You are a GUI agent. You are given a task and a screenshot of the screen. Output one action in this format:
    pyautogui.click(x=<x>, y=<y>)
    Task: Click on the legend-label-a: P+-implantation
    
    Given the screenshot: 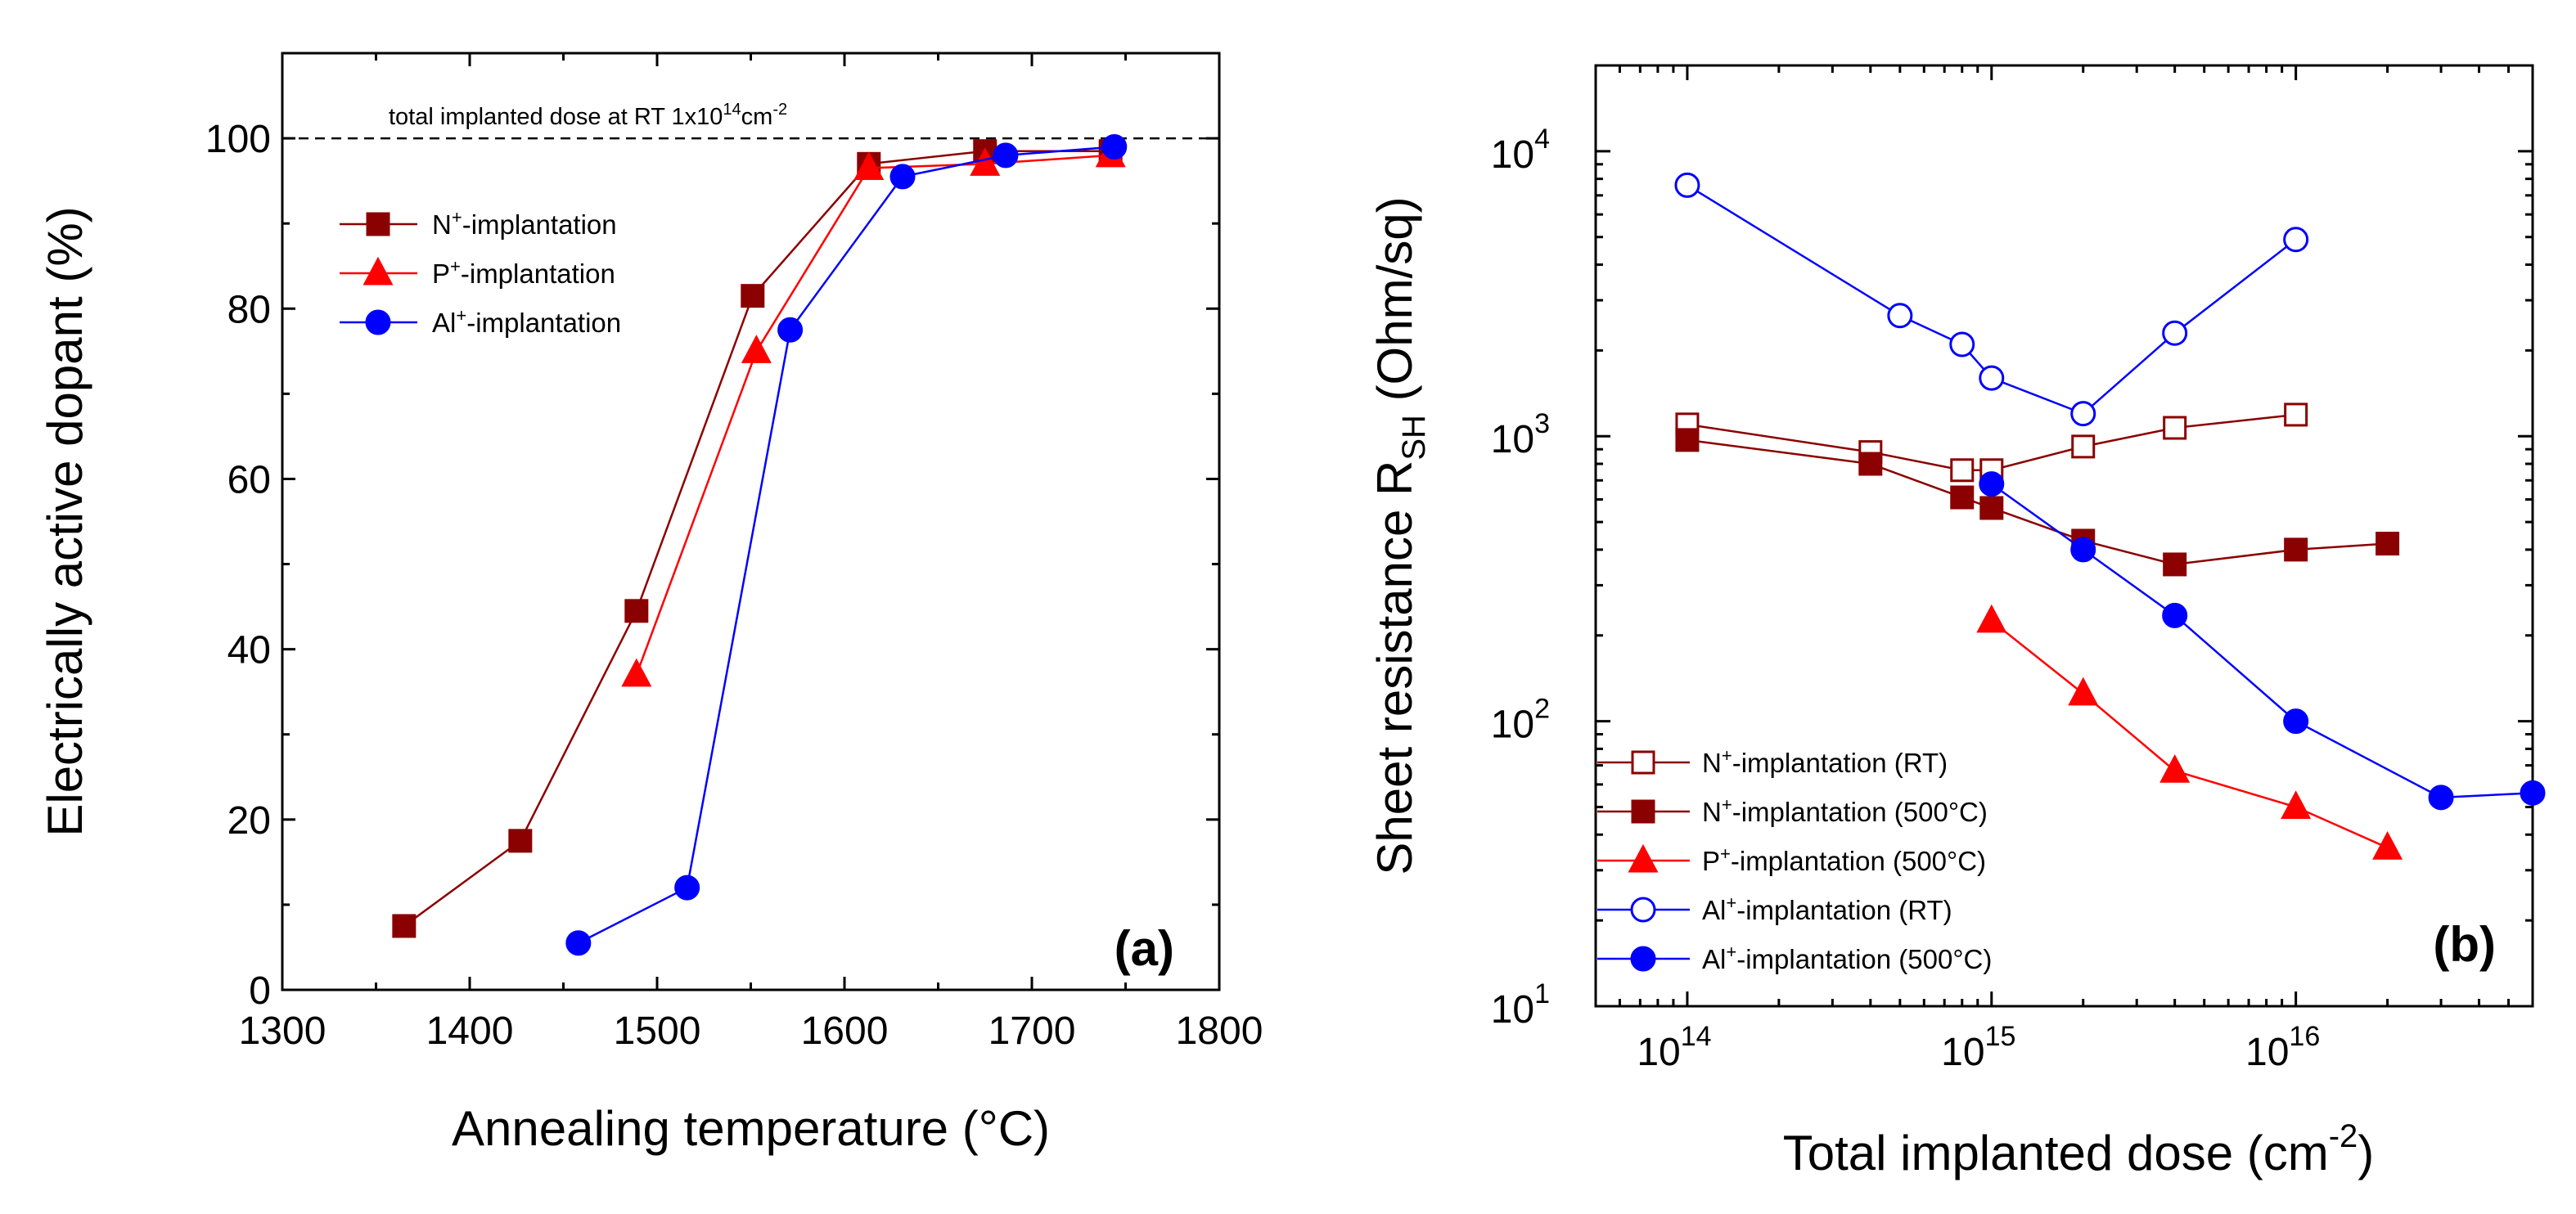 What is the action you would take?
    pyautogui.click(x=523, y=272)
    